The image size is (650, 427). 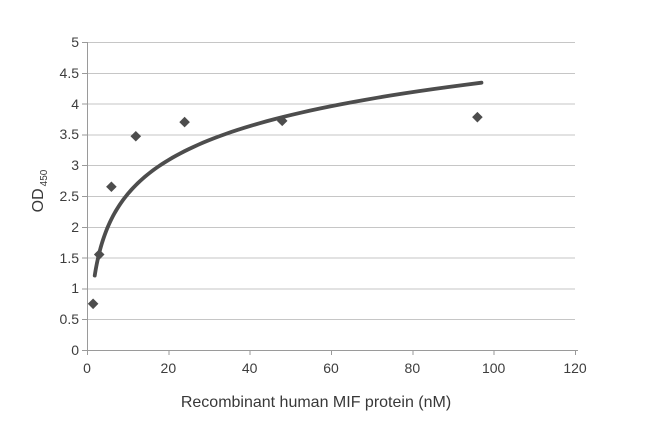 I want to click on y-tick-label: 3.5, so click(x=69, y=134).